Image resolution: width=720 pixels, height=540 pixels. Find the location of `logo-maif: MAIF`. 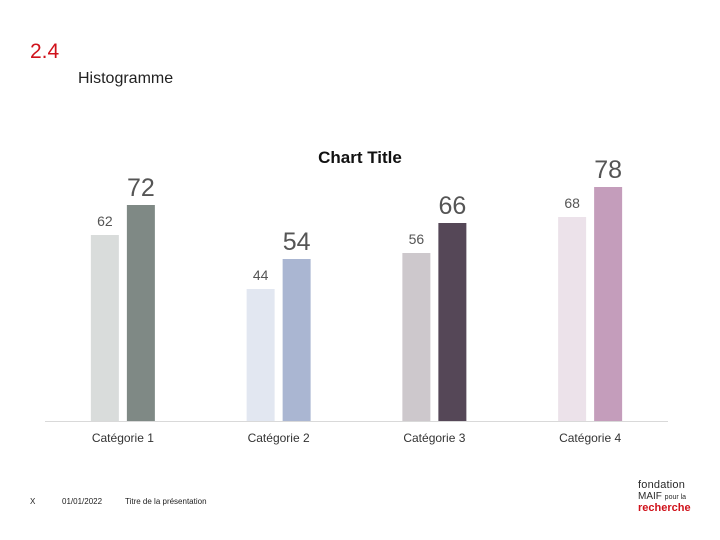

logo-maif: MAIF is located at coordinates (650, 496).